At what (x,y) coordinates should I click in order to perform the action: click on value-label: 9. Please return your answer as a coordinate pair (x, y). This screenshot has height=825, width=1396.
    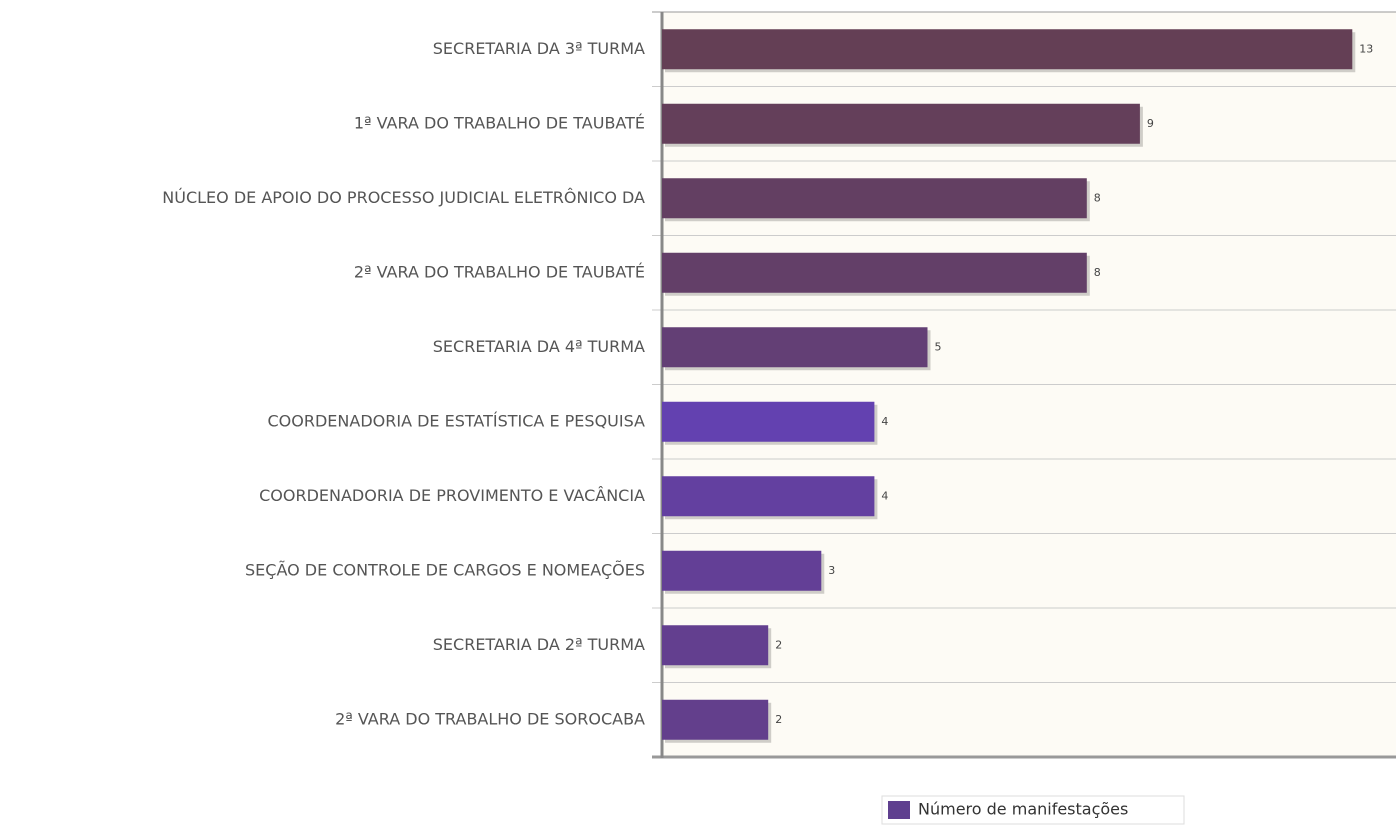
    Looking at the image, I should click on (1150, 123).